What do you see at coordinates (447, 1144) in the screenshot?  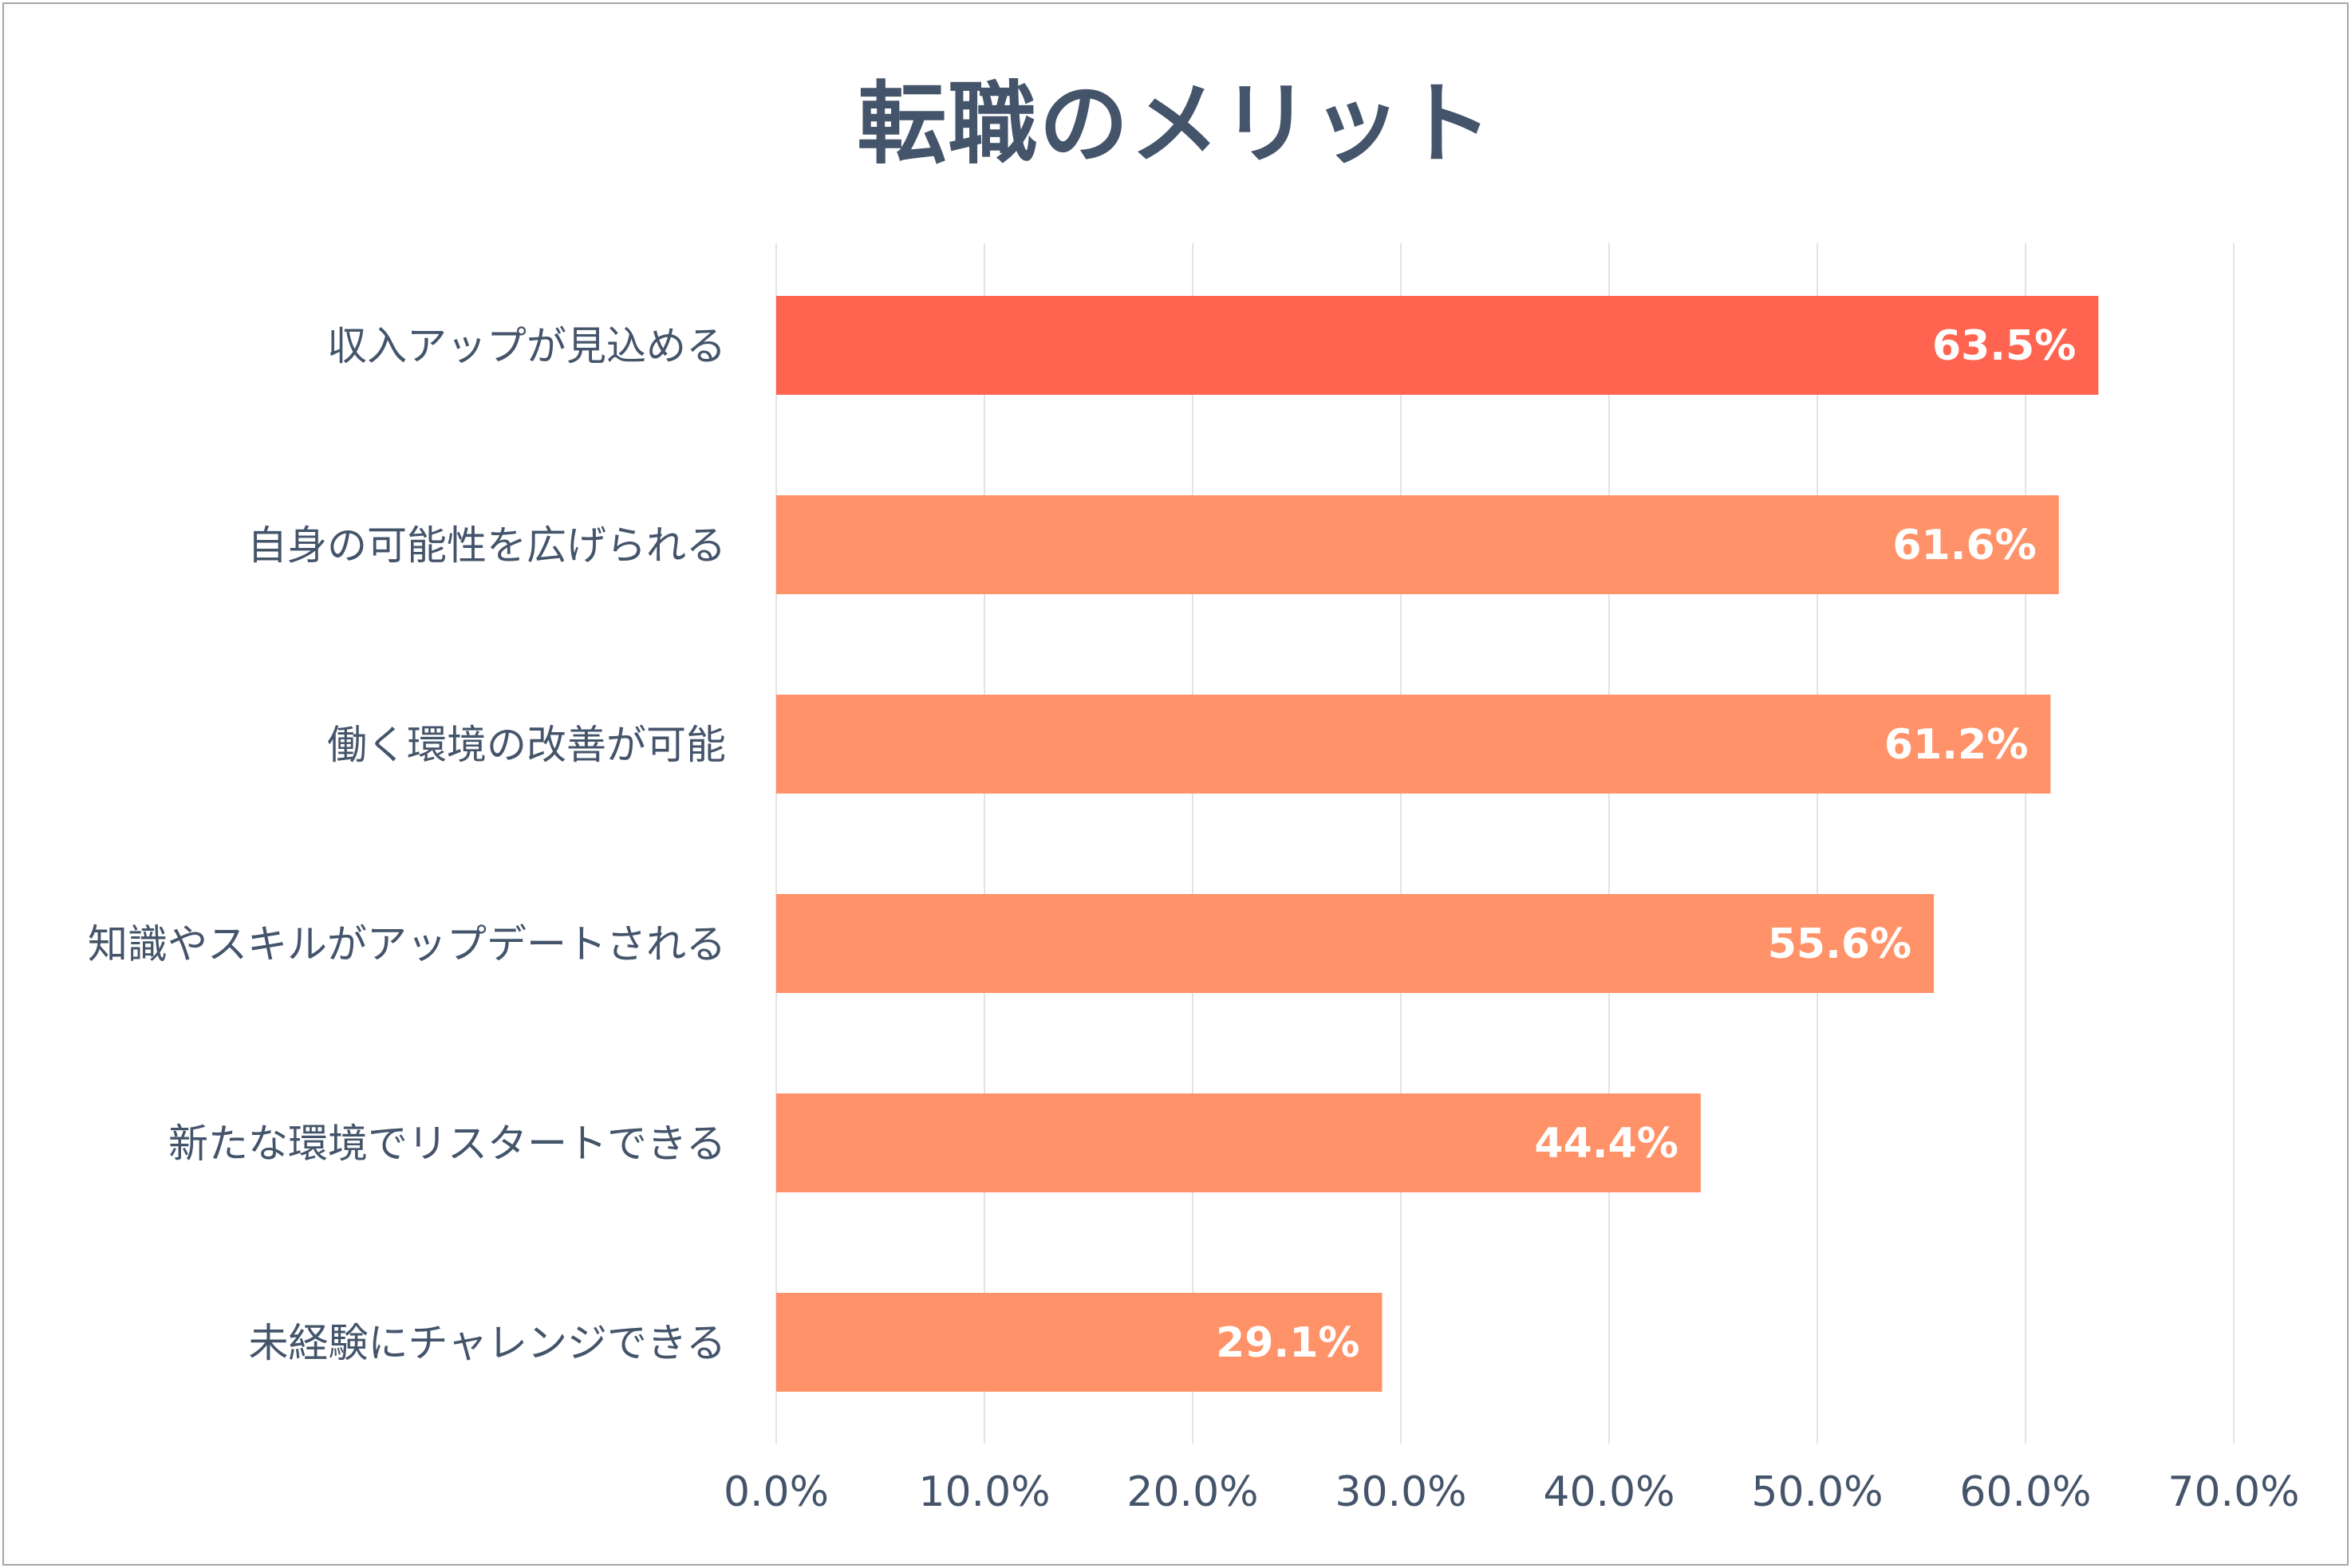 I see `category-label: 新たな環境でリスタートできる` at bounding box center [447, 1144].